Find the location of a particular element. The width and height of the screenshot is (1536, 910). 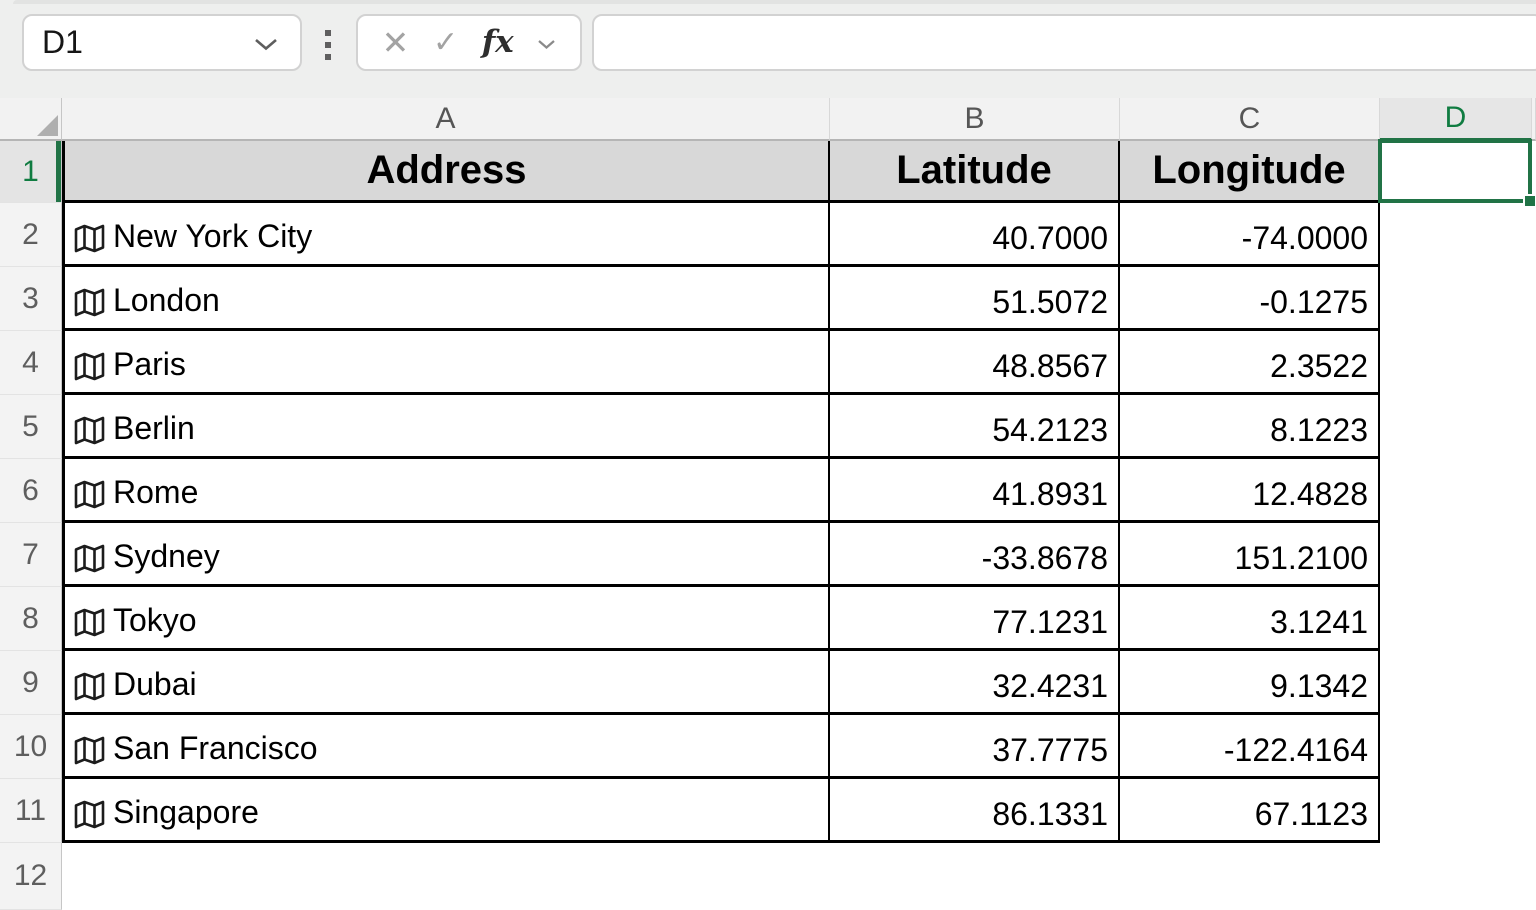

cell-A3: London is located at coordinates (446, 299).